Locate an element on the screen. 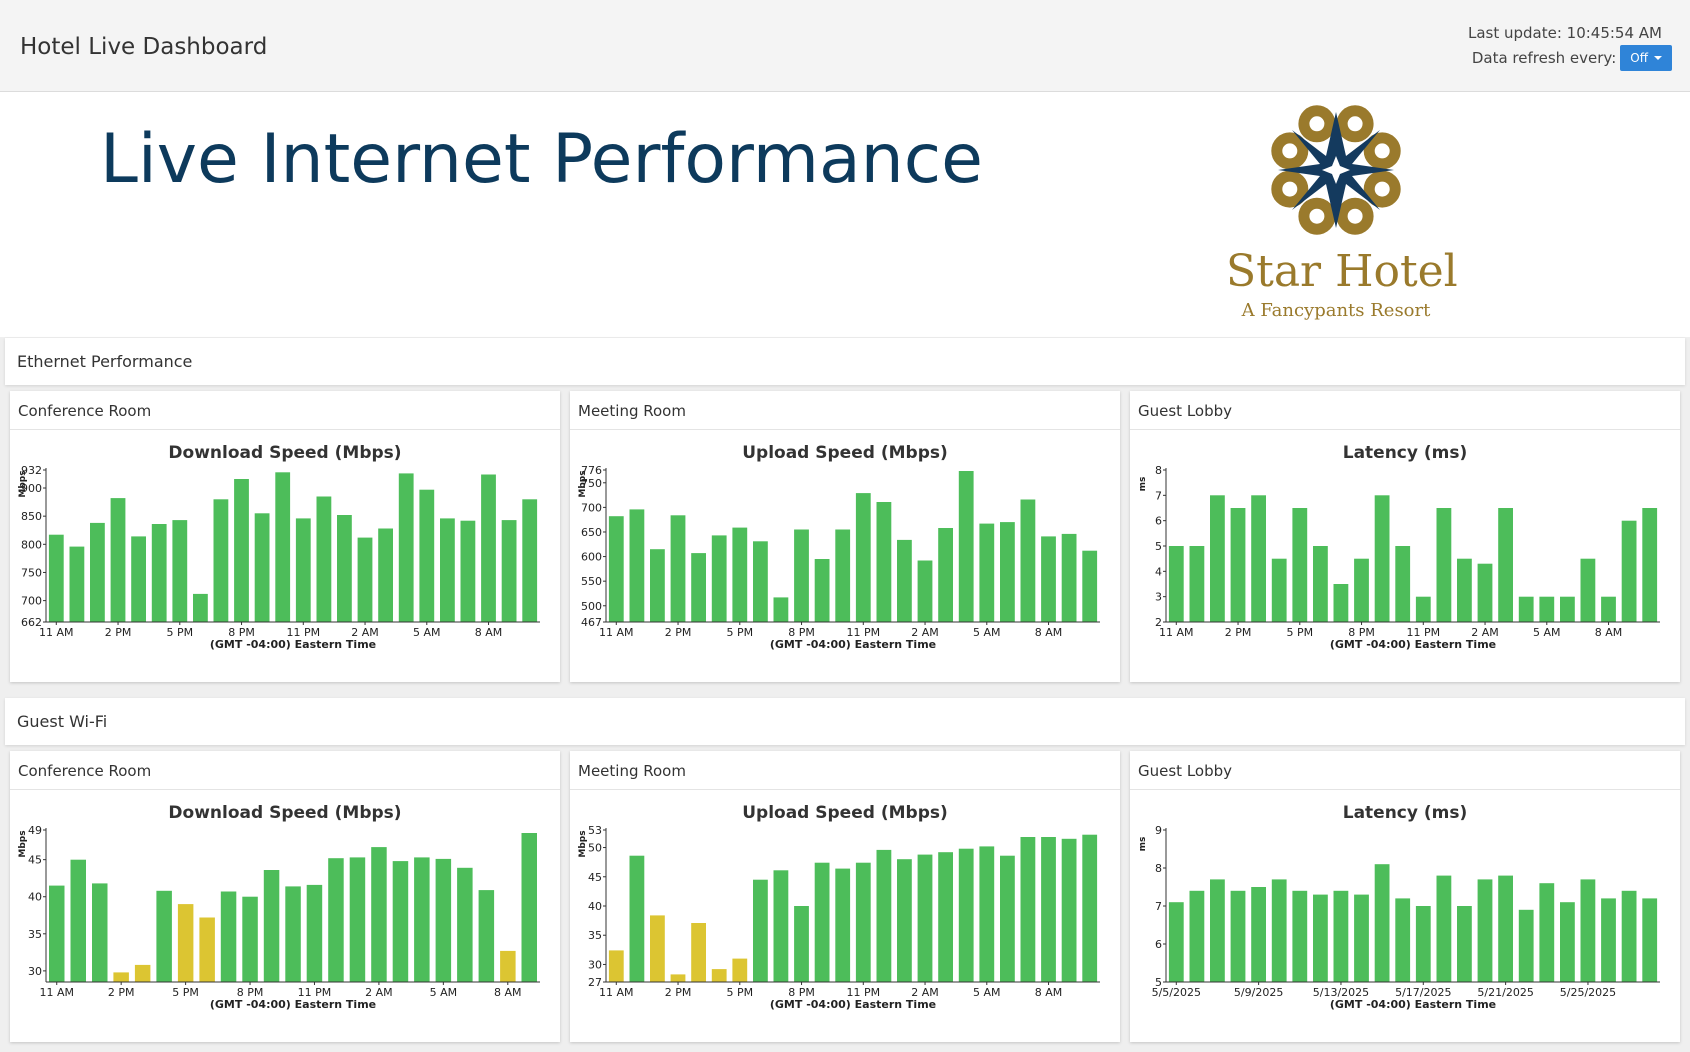 The height and width of the screenshot is (1052, 1690). refresh-dropdown-button: Off is located at coordinates (1646, 58).